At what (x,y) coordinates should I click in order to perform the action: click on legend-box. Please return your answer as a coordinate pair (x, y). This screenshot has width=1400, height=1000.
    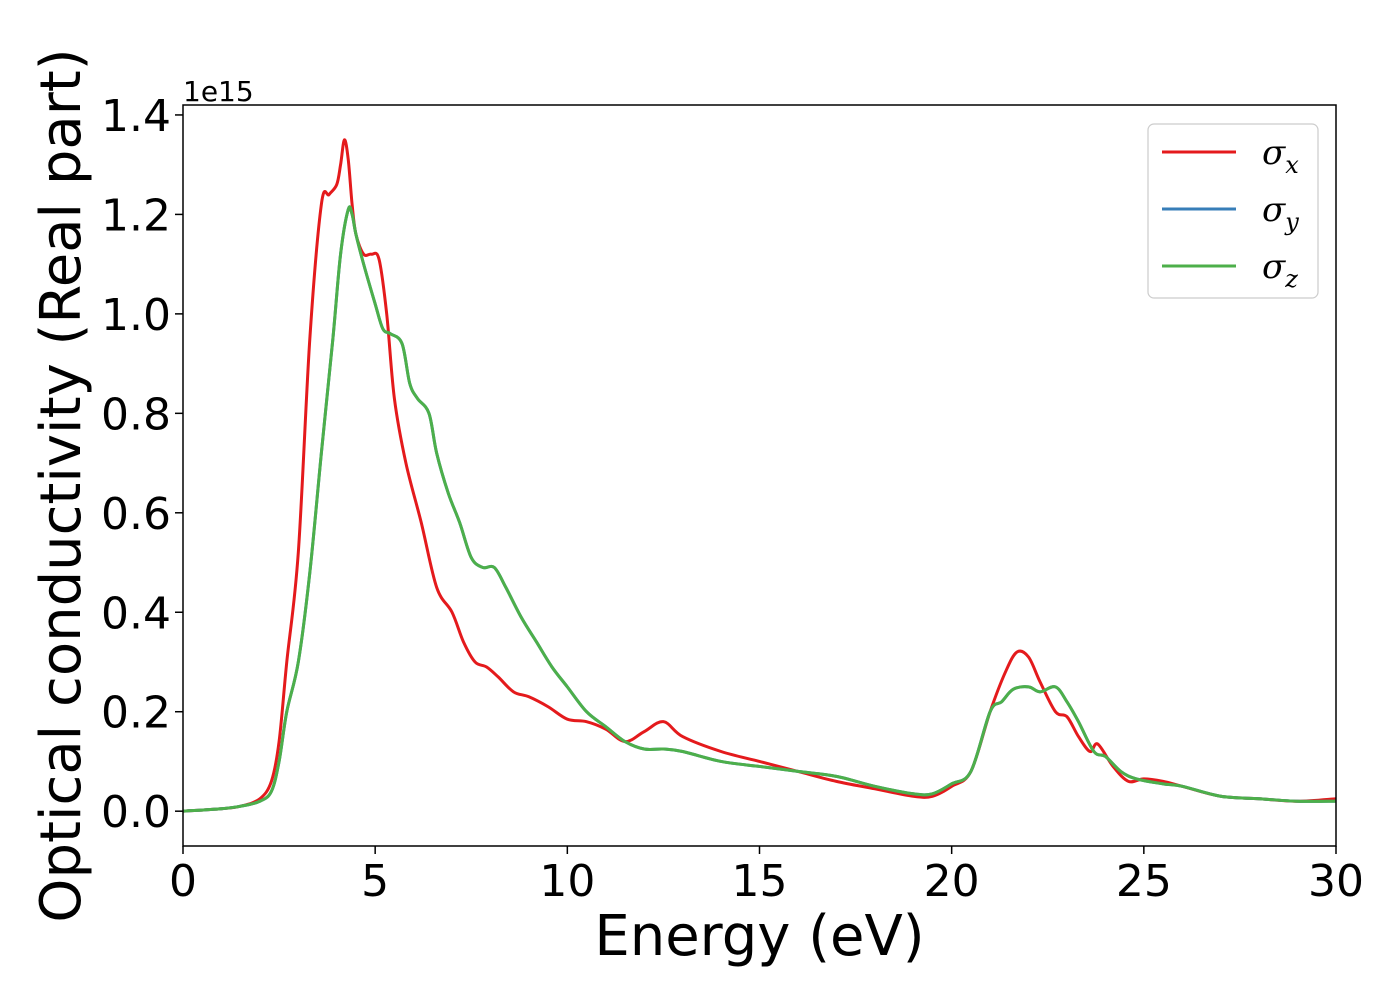
    Looking at the image, I should click on (1233, 211).